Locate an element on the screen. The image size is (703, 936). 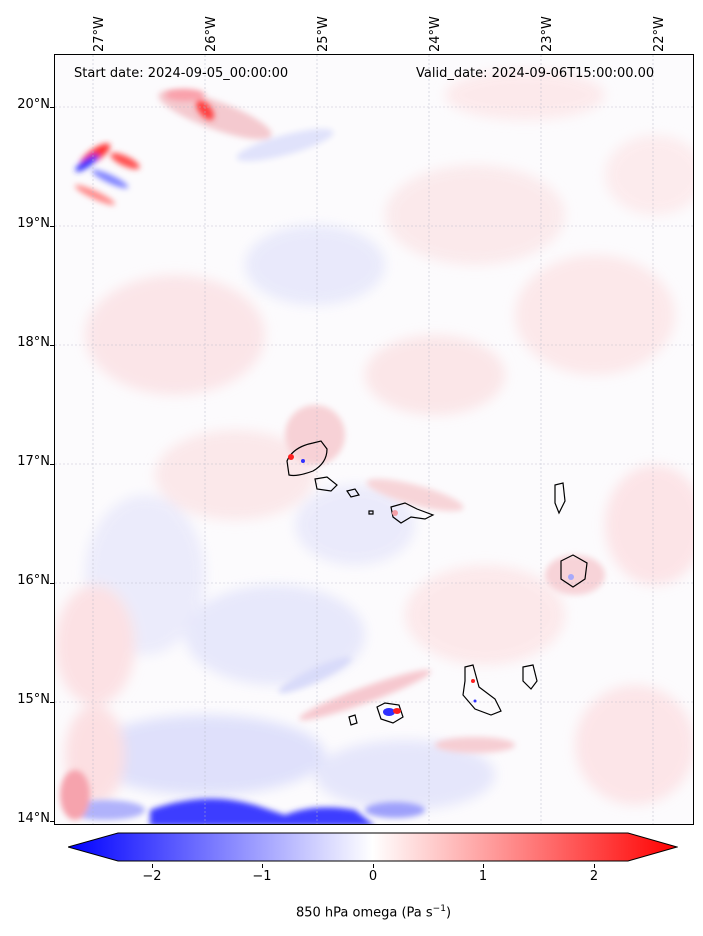
lat-label-15n: 15°N is located at coordinates (33, 699).